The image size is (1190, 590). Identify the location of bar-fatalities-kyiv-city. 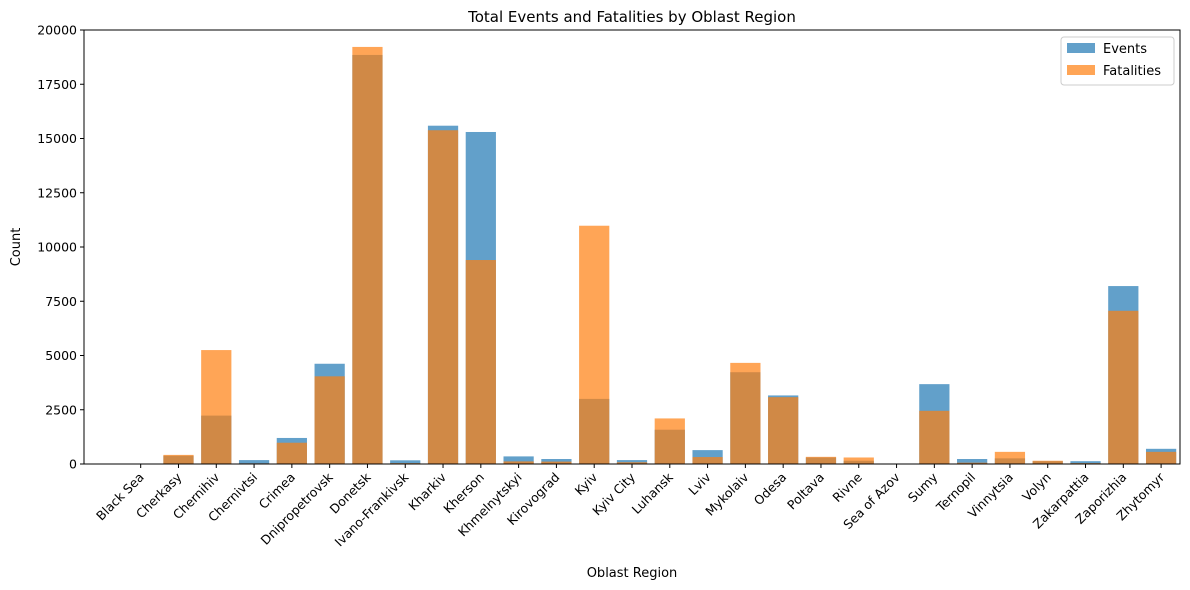
(632, 463).